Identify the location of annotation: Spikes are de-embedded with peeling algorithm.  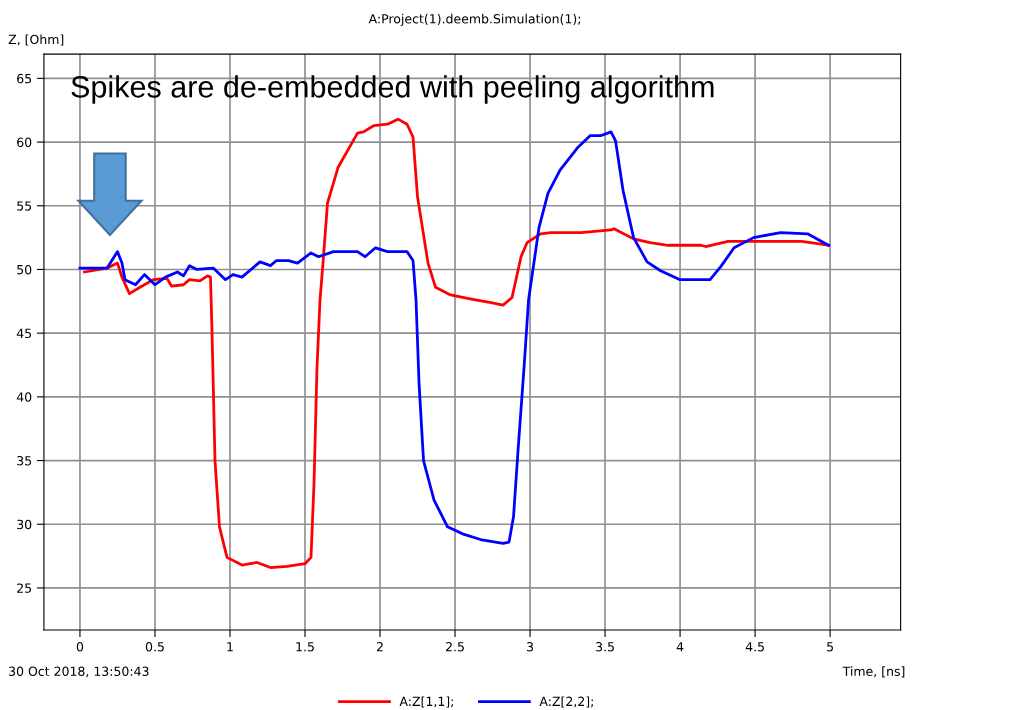
(392, 89).